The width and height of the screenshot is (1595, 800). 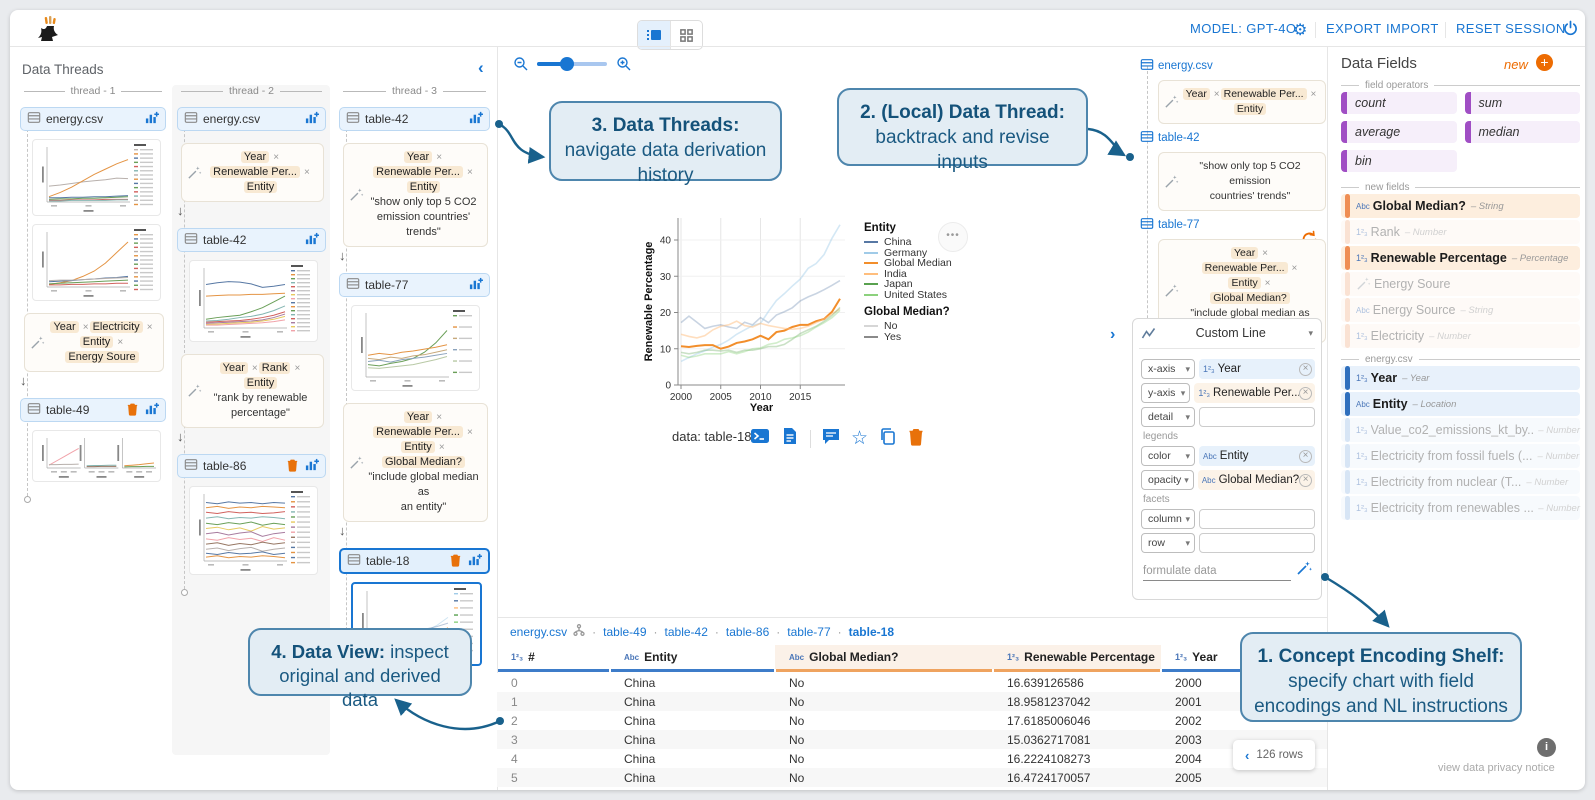 What do you see at coordinates (1227, 333) in the screenshot?
I see `shelf-header: Custom Line ▾` at bounding box center [1227, 333].